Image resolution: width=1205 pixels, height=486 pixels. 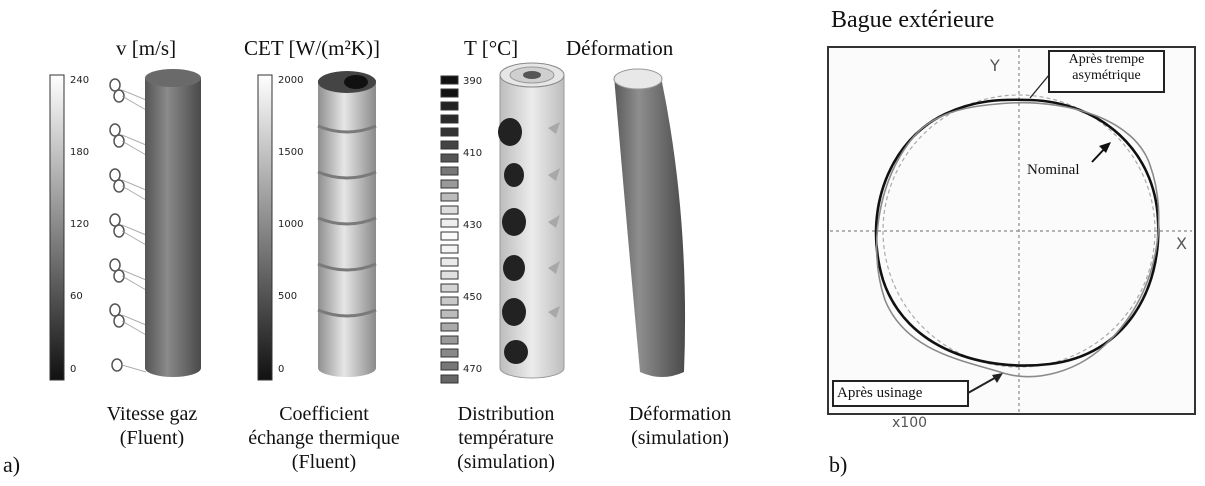 I want to click on temperature-tick: 450, so click(x=473, y=297).